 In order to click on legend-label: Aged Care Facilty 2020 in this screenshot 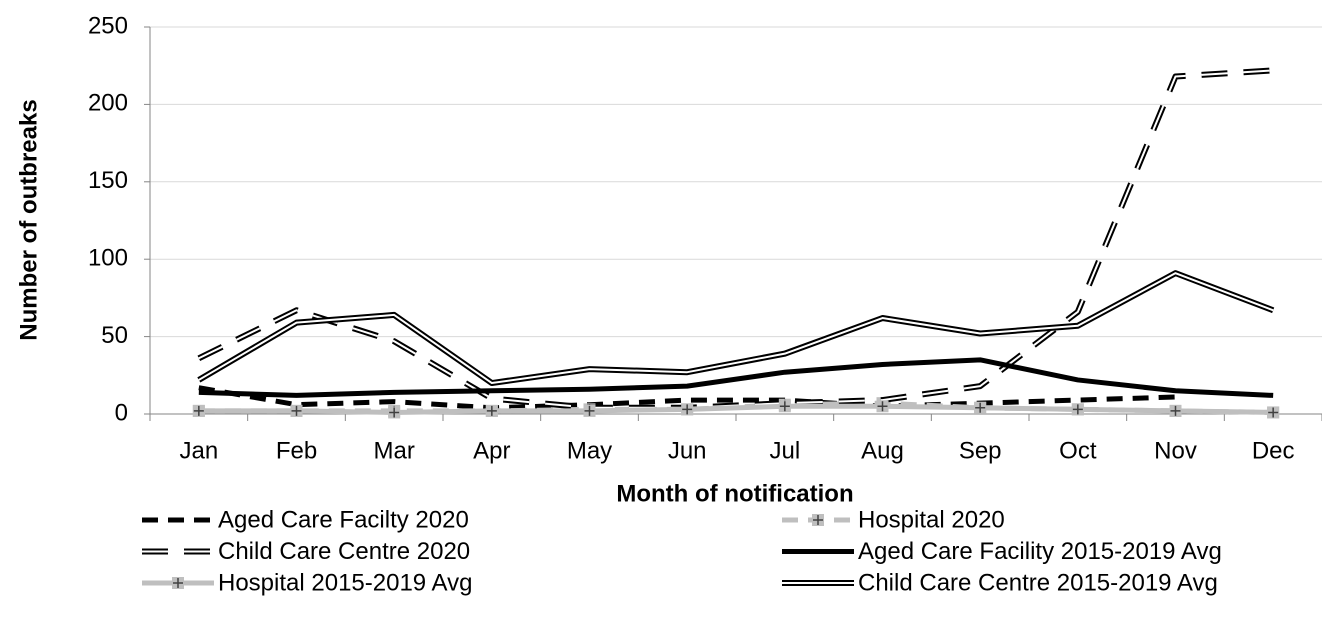, I will do `click(343, 519)`.